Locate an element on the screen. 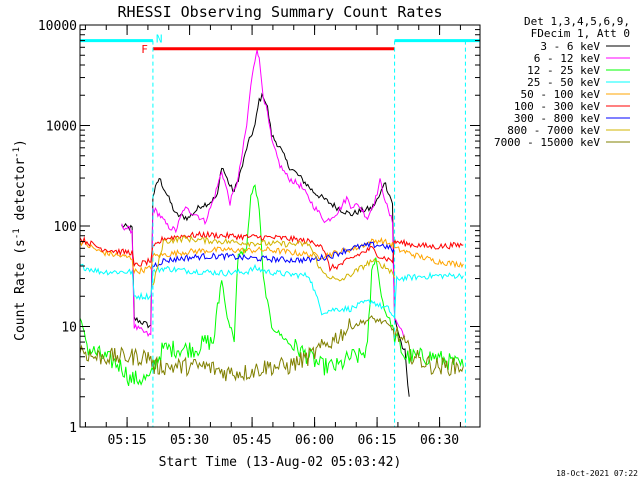  legend-label-1: 6 - 12 keV is located at coordinates (567, 58).